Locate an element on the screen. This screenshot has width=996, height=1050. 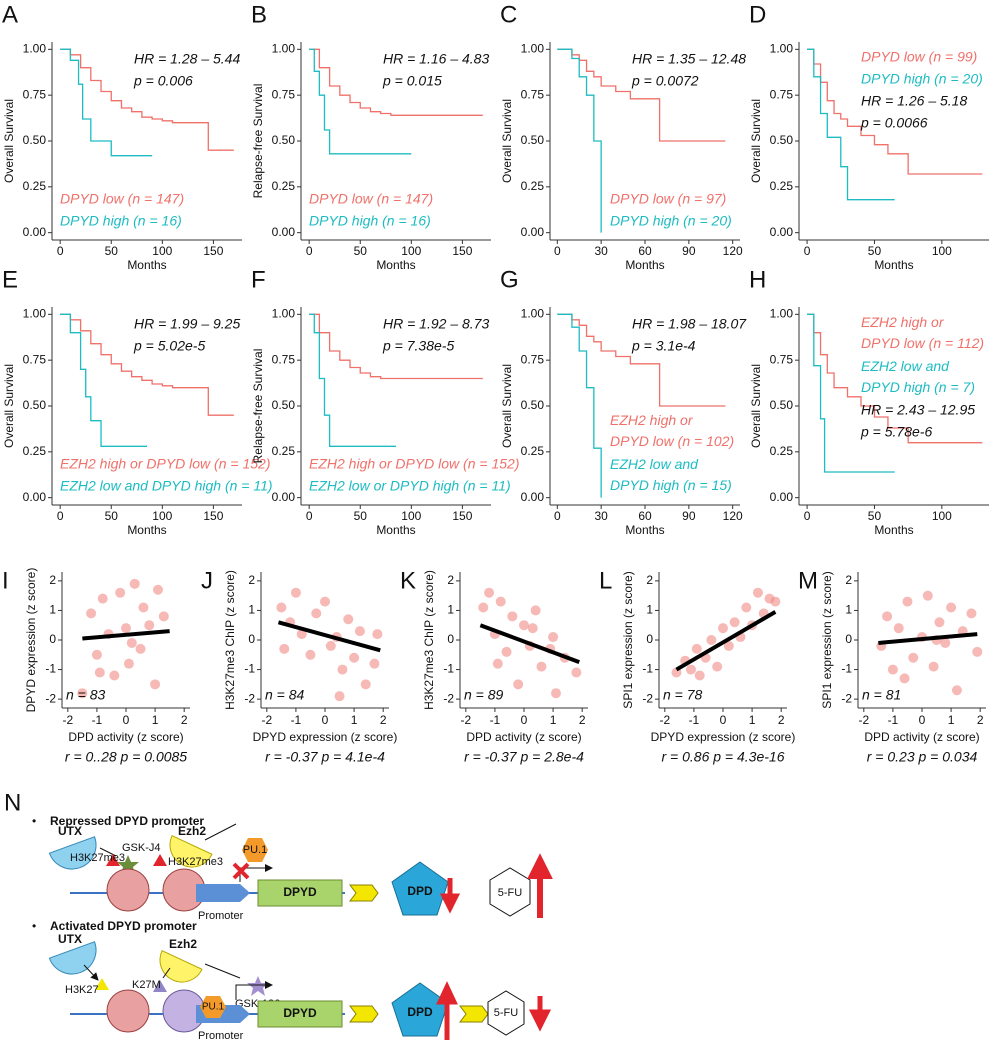
x-tick-label: 60 is located at coordinates (645, 251).